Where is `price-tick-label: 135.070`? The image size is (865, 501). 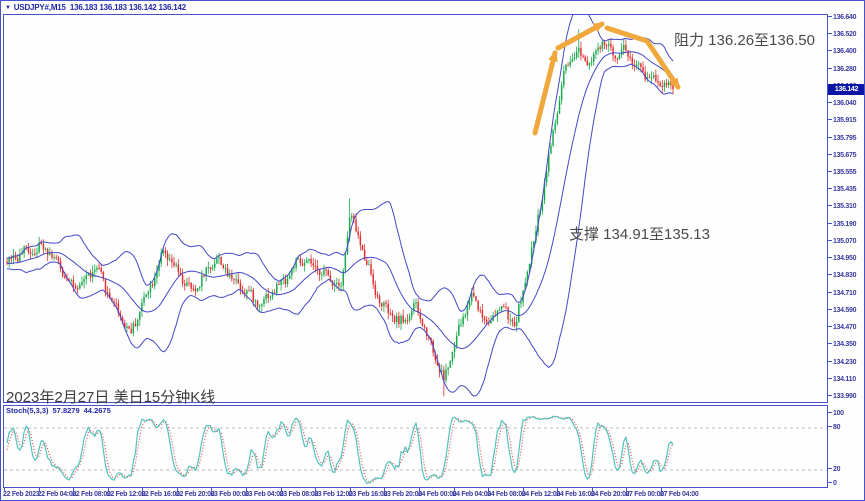
price-tick-label: 135.070 is located at coordinates (842, 241).